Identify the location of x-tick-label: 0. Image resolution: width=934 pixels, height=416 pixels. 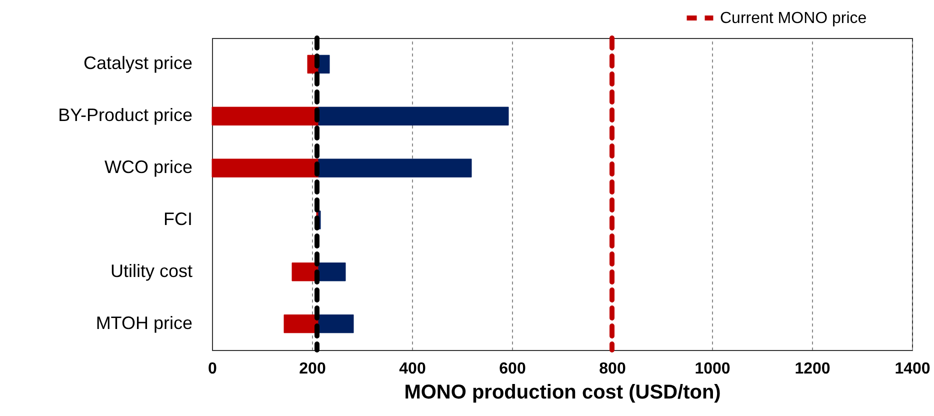
(213, 369).